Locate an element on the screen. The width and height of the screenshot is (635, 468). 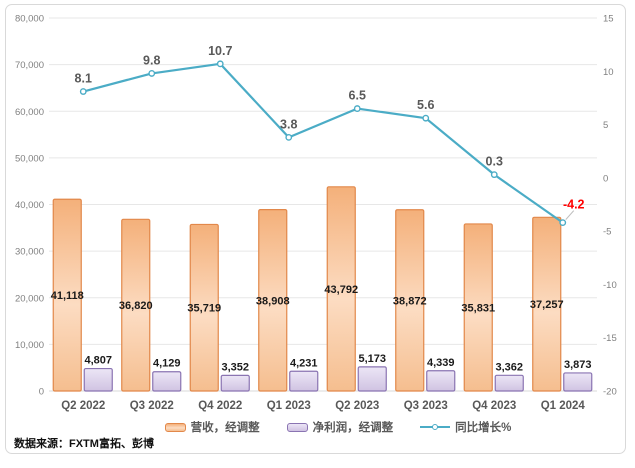
growth-point-label: 9.8 is located at coordinates (151, 60).